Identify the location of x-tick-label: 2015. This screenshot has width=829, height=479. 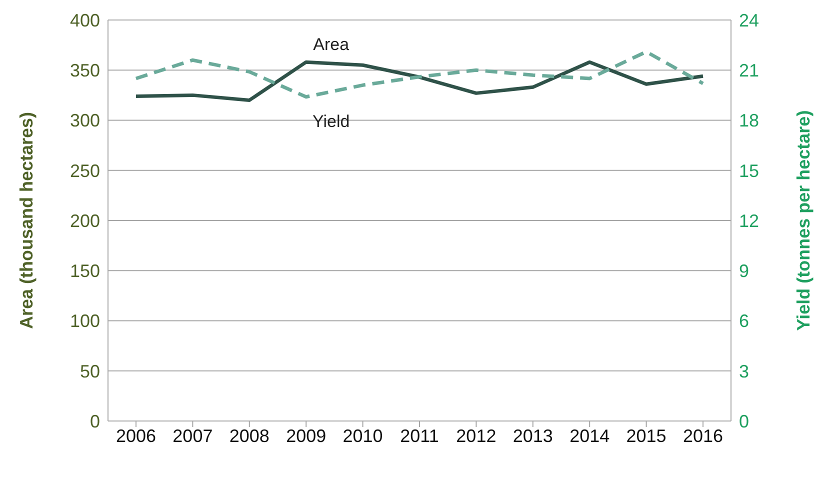
(646, 436).